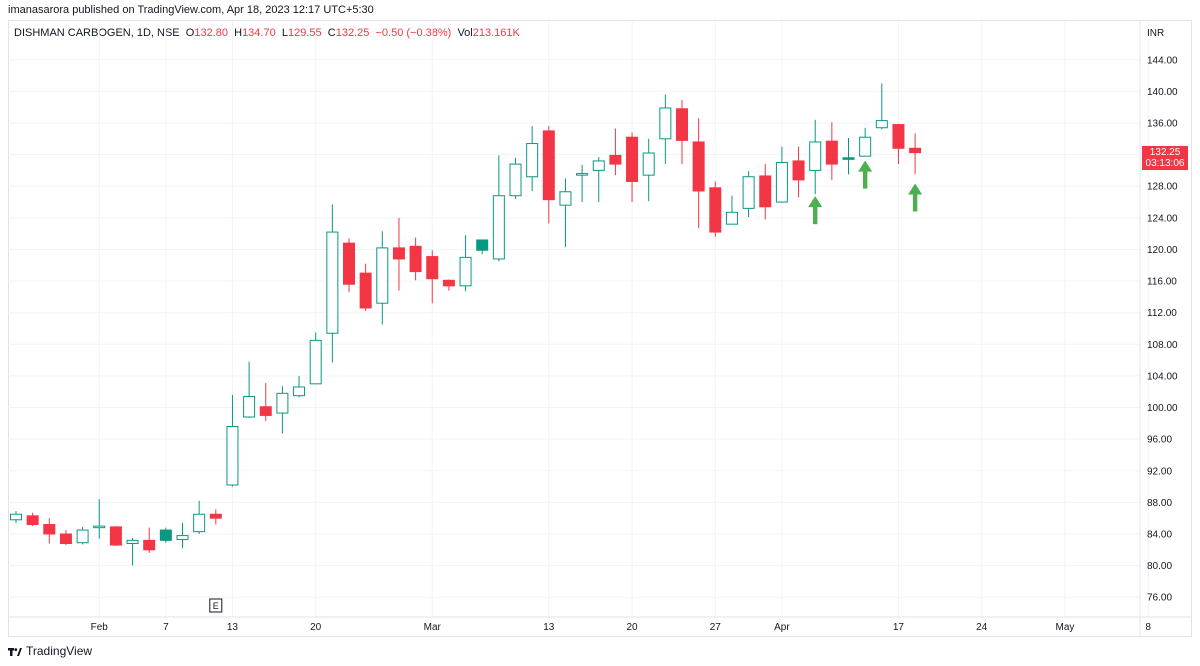 The height and width of the screenshot is (666, 1200). I want to click on bar-countdown: 03:13:06, so click(1165, 163).